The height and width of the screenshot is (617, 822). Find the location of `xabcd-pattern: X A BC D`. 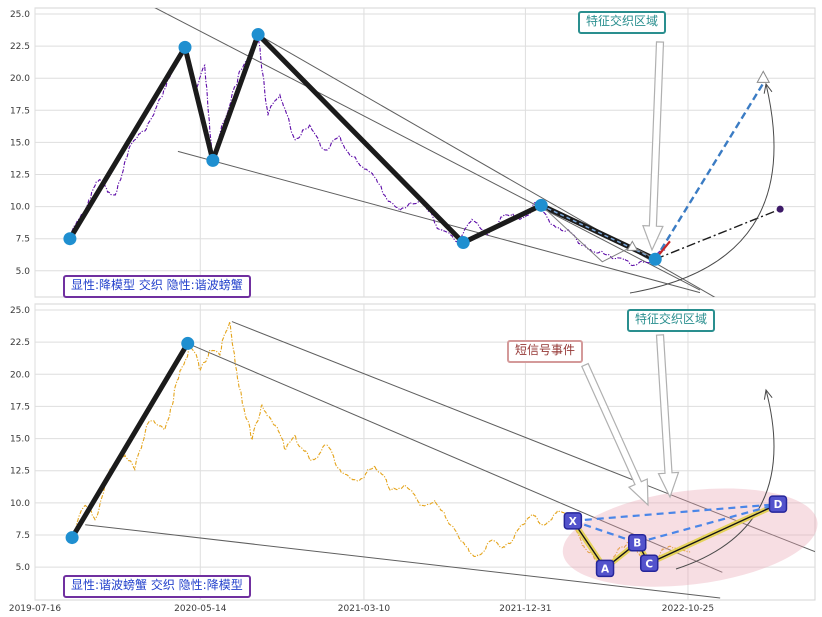

xabcd-pattern: X A BC D is located at coordinates (675, 536).